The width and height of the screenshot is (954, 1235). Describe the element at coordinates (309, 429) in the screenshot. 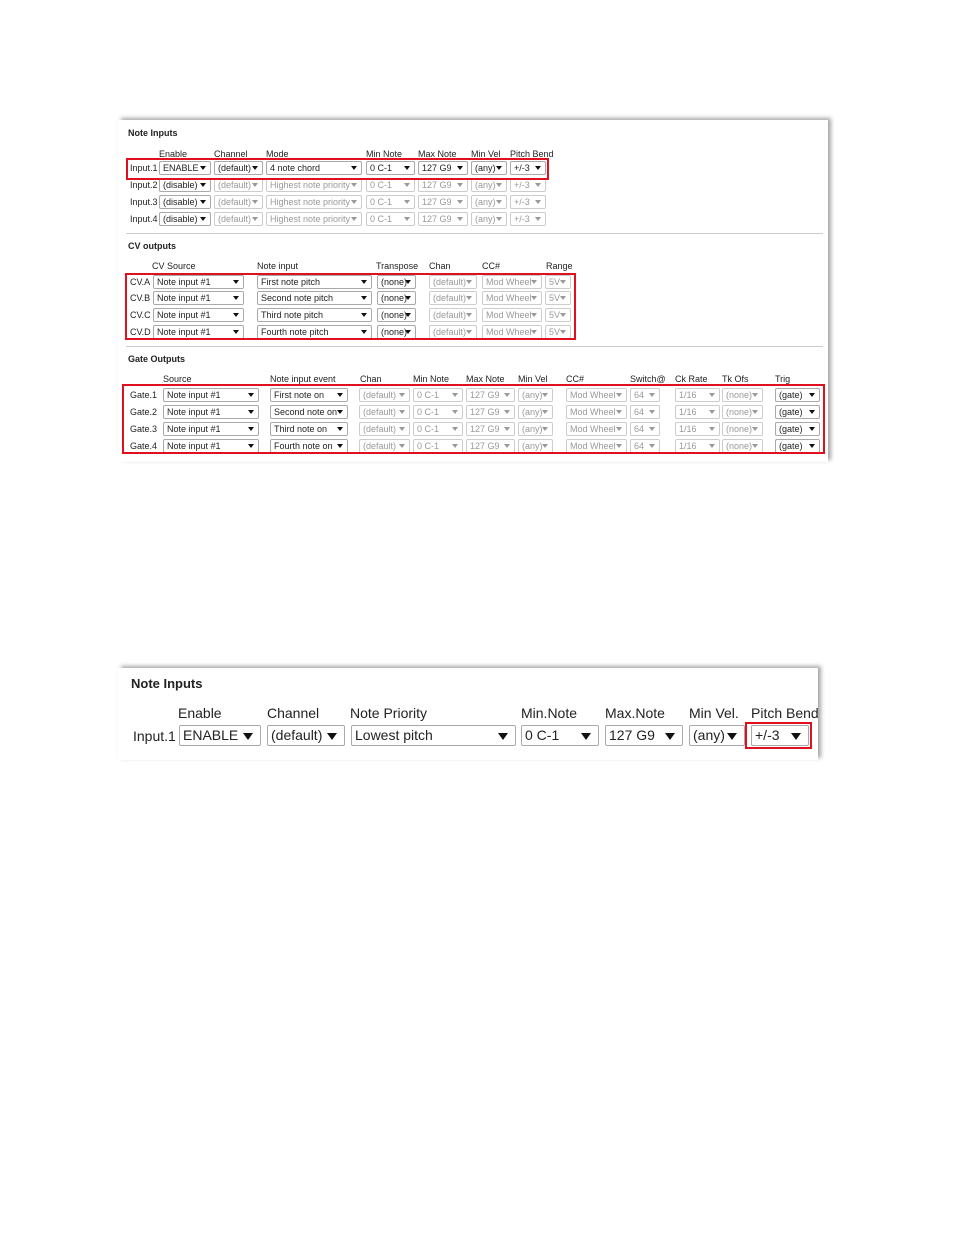

I see `dropdown: Third note on` at that location.